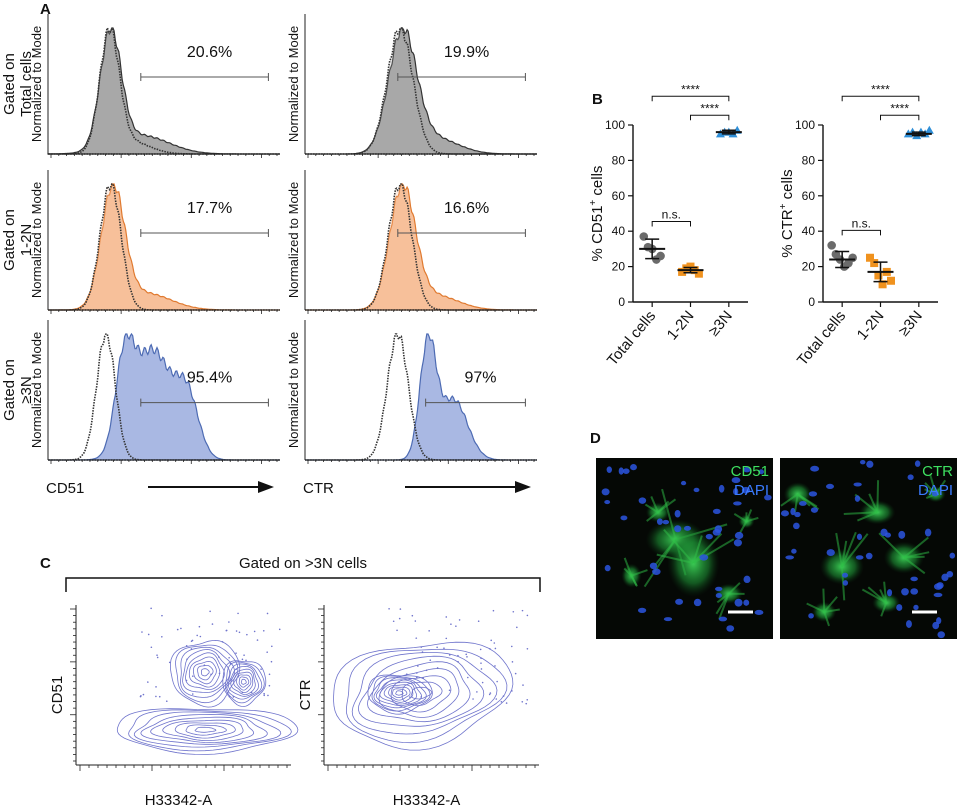 This screenshot has width=963, height=811. Describe the element at coordinates (787, 233) in the screenshot. I see `y-axis-label-text: % CTR` at that location.